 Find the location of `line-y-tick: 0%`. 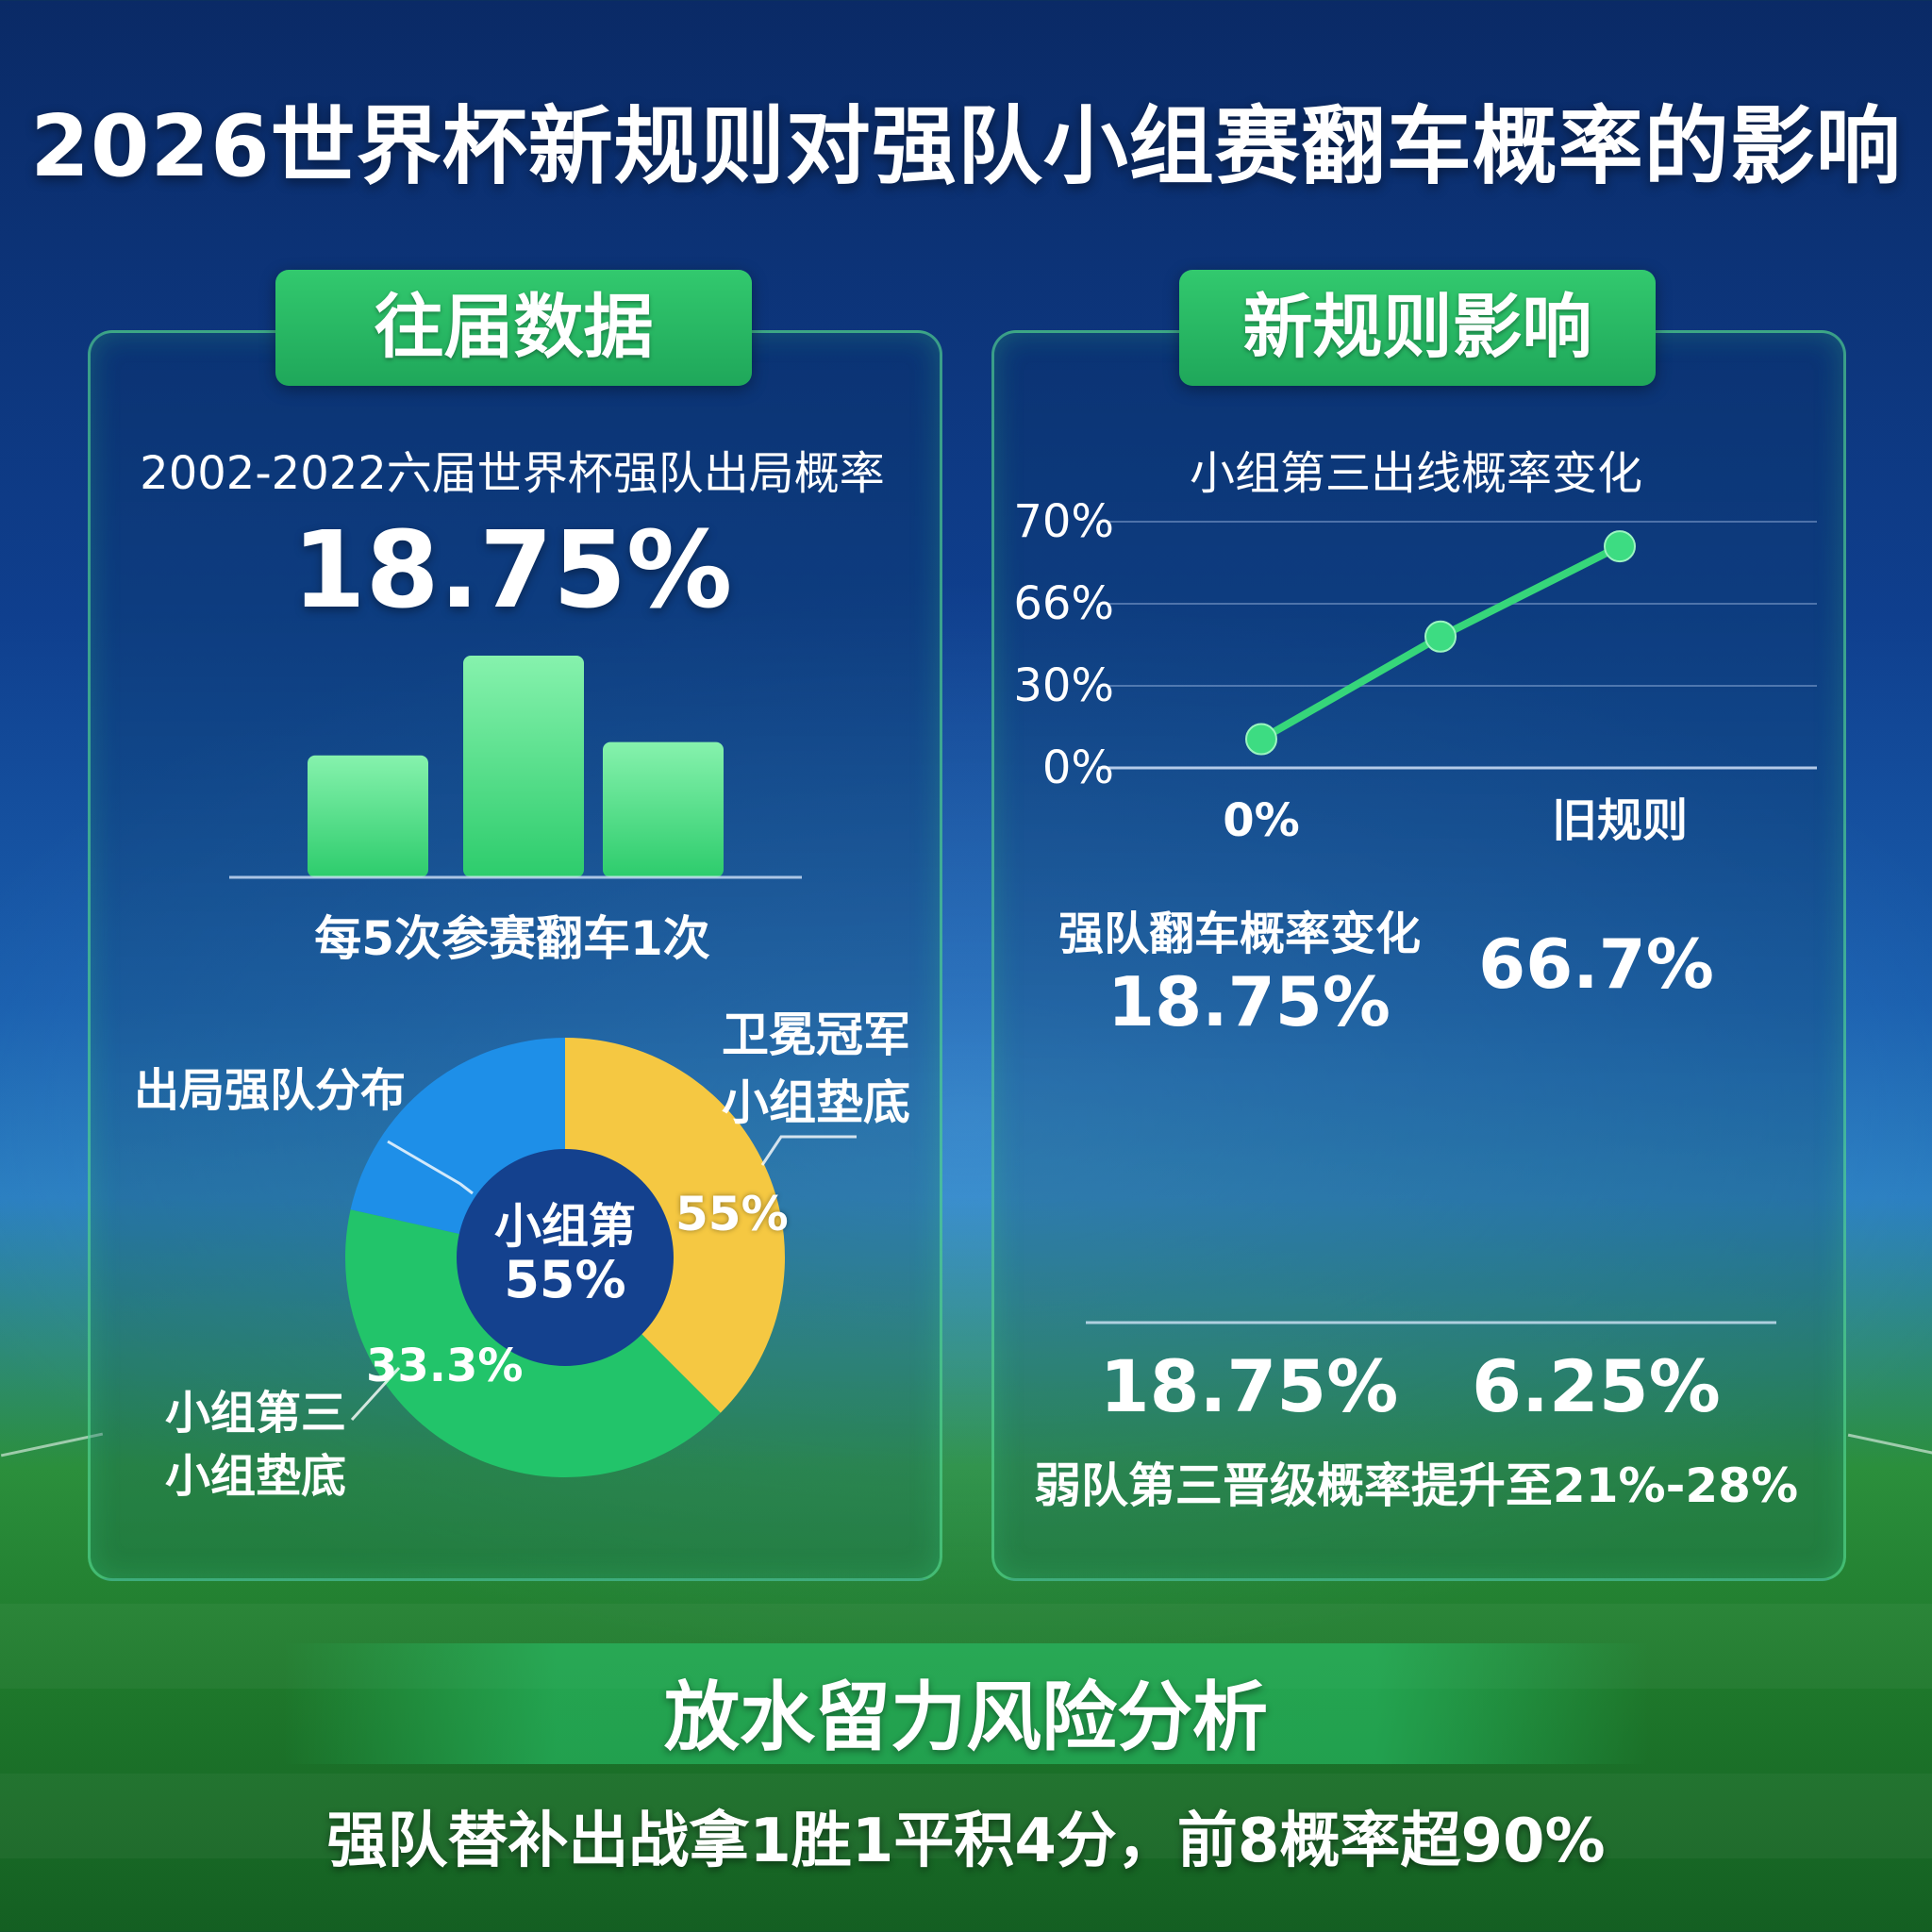

line-y-tick: 0% is located at coordinates (1078, 768).